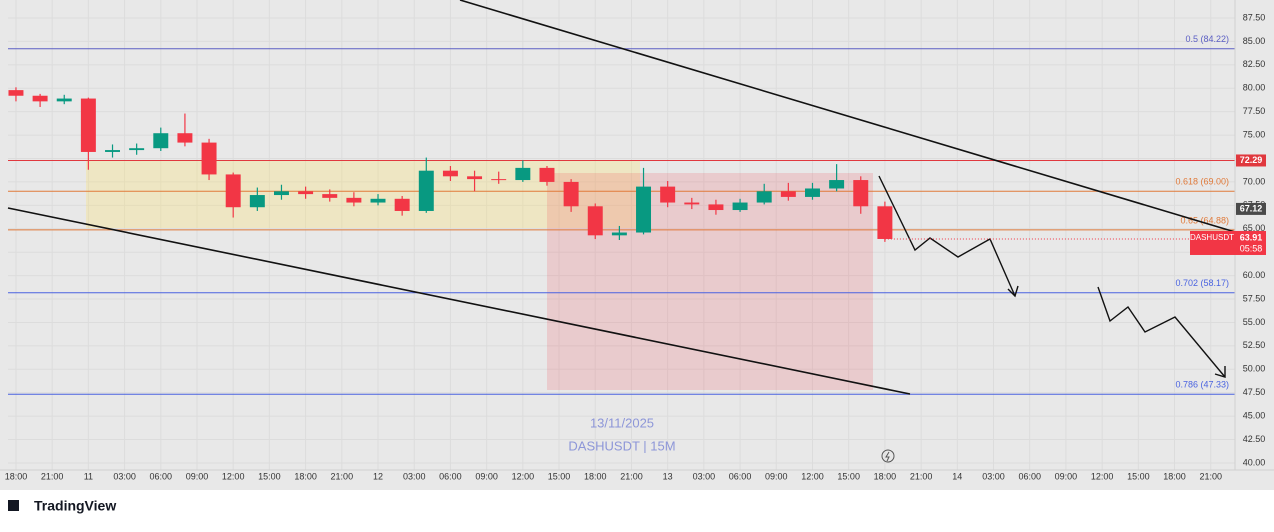  Describe the element at coordinates (1207, 39) in the screenshot. I see `level-label: 0.5 (84.22)` at that location.